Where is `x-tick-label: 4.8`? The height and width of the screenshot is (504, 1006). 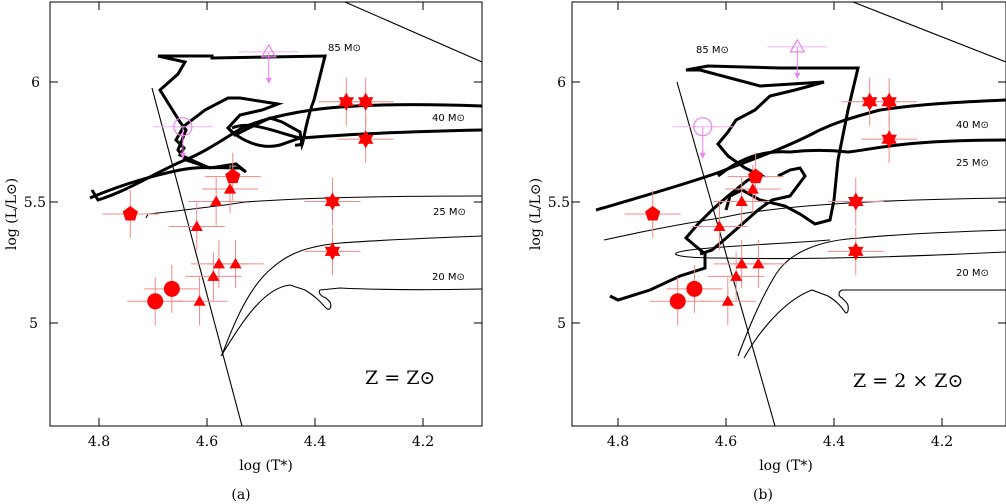
x-tick-label: 4.8 is located at coordinates (99, 442).